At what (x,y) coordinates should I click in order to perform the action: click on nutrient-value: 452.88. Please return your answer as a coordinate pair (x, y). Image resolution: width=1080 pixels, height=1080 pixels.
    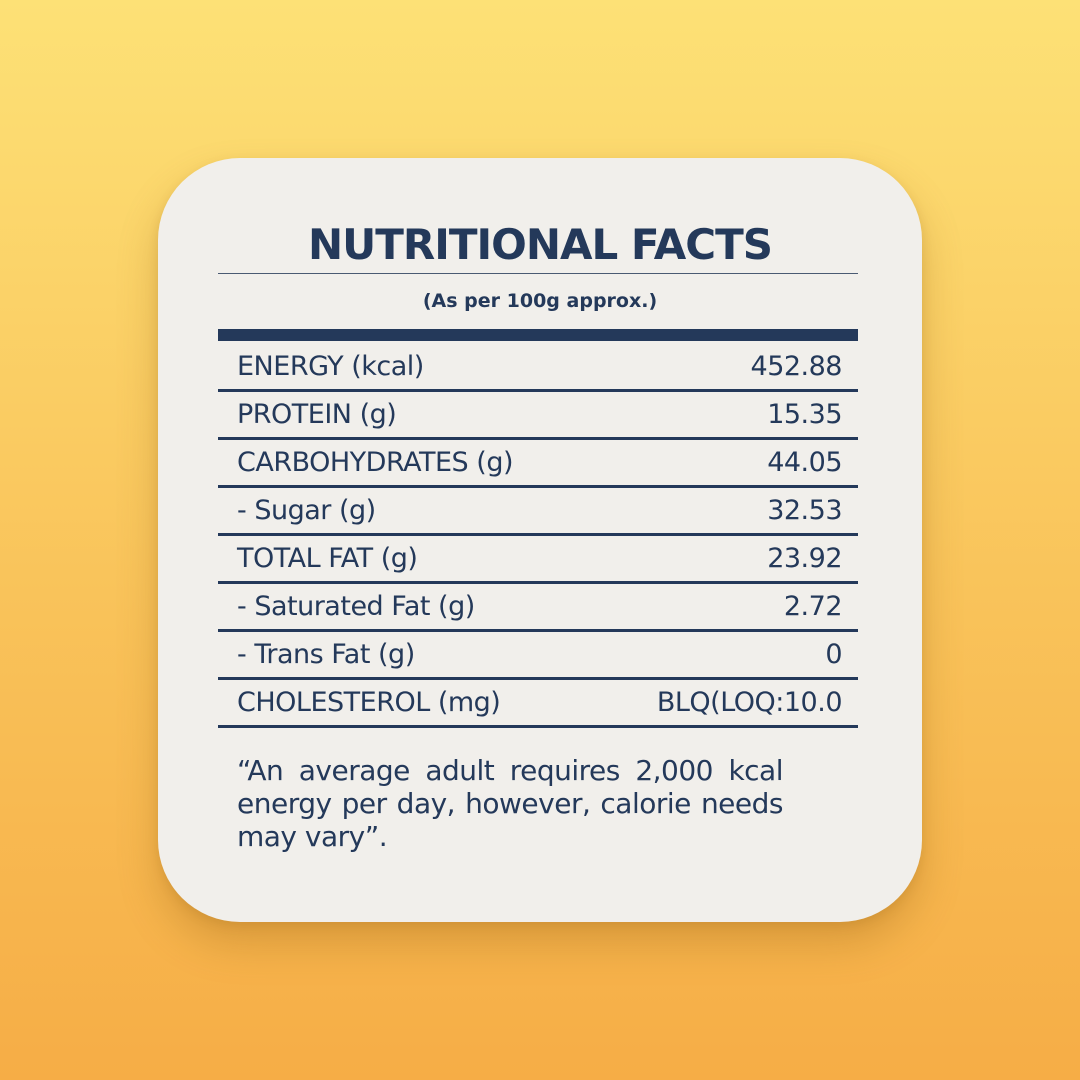
    Looking at the image, I should click on (796, 366).